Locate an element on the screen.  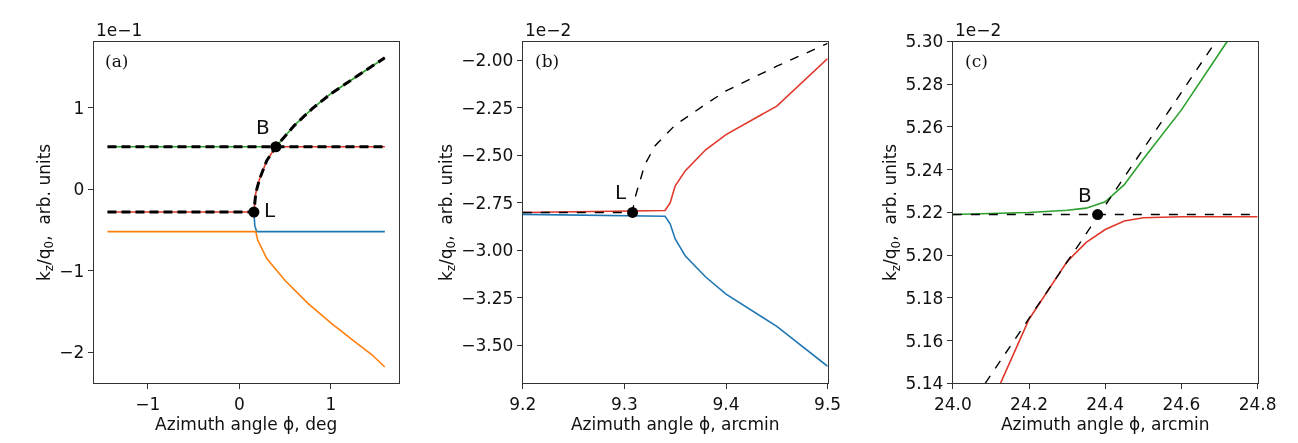
y-tick-label: −3.50 is located at coordinates (487, 345).